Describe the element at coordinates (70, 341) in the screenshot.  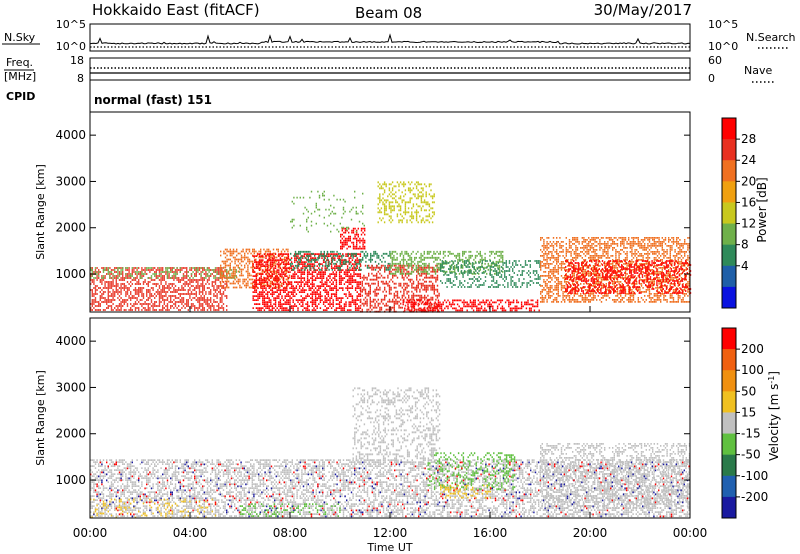
I see `velocity-ytick-label-0: 4000` at that location.